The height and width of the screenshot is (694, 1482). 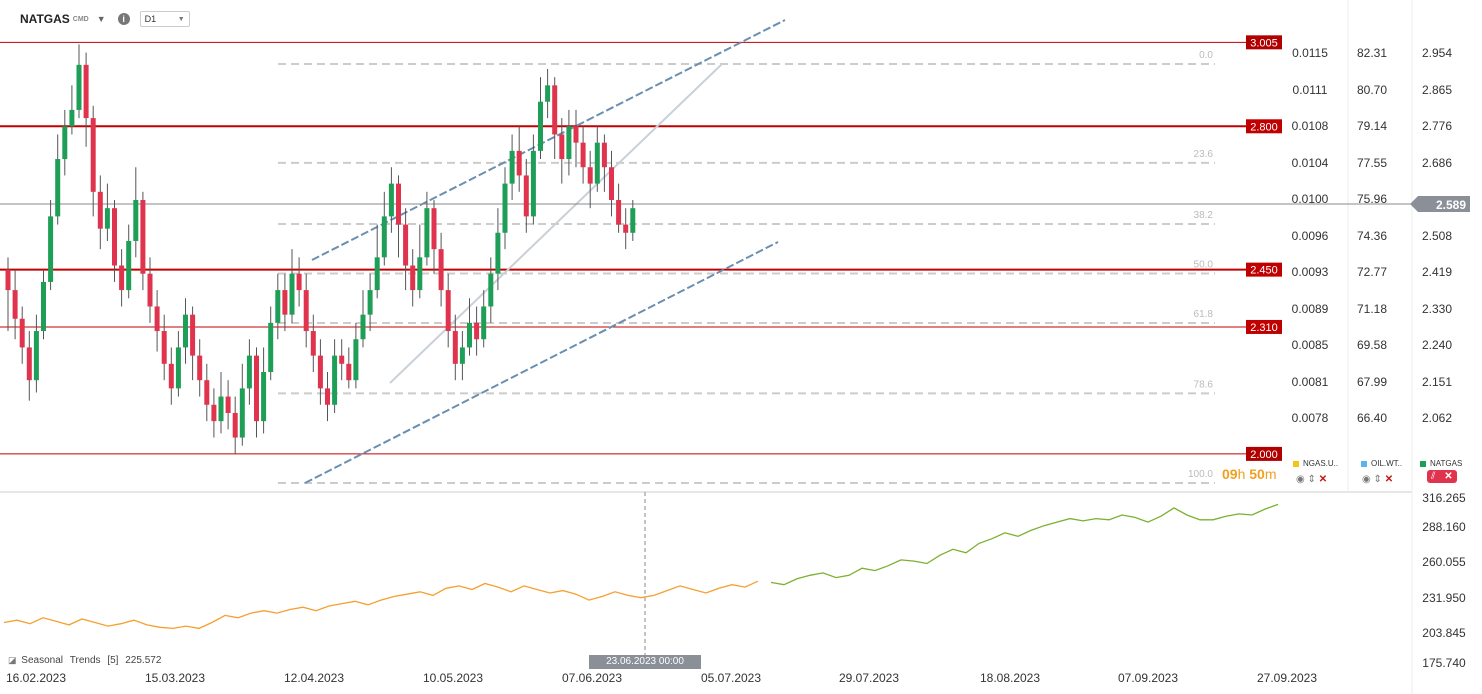 What do you see at coordinates (101, 19) in the screenshot?
I see `symbol-dropdown-icon: ▼` at bounding box center [101, 19].